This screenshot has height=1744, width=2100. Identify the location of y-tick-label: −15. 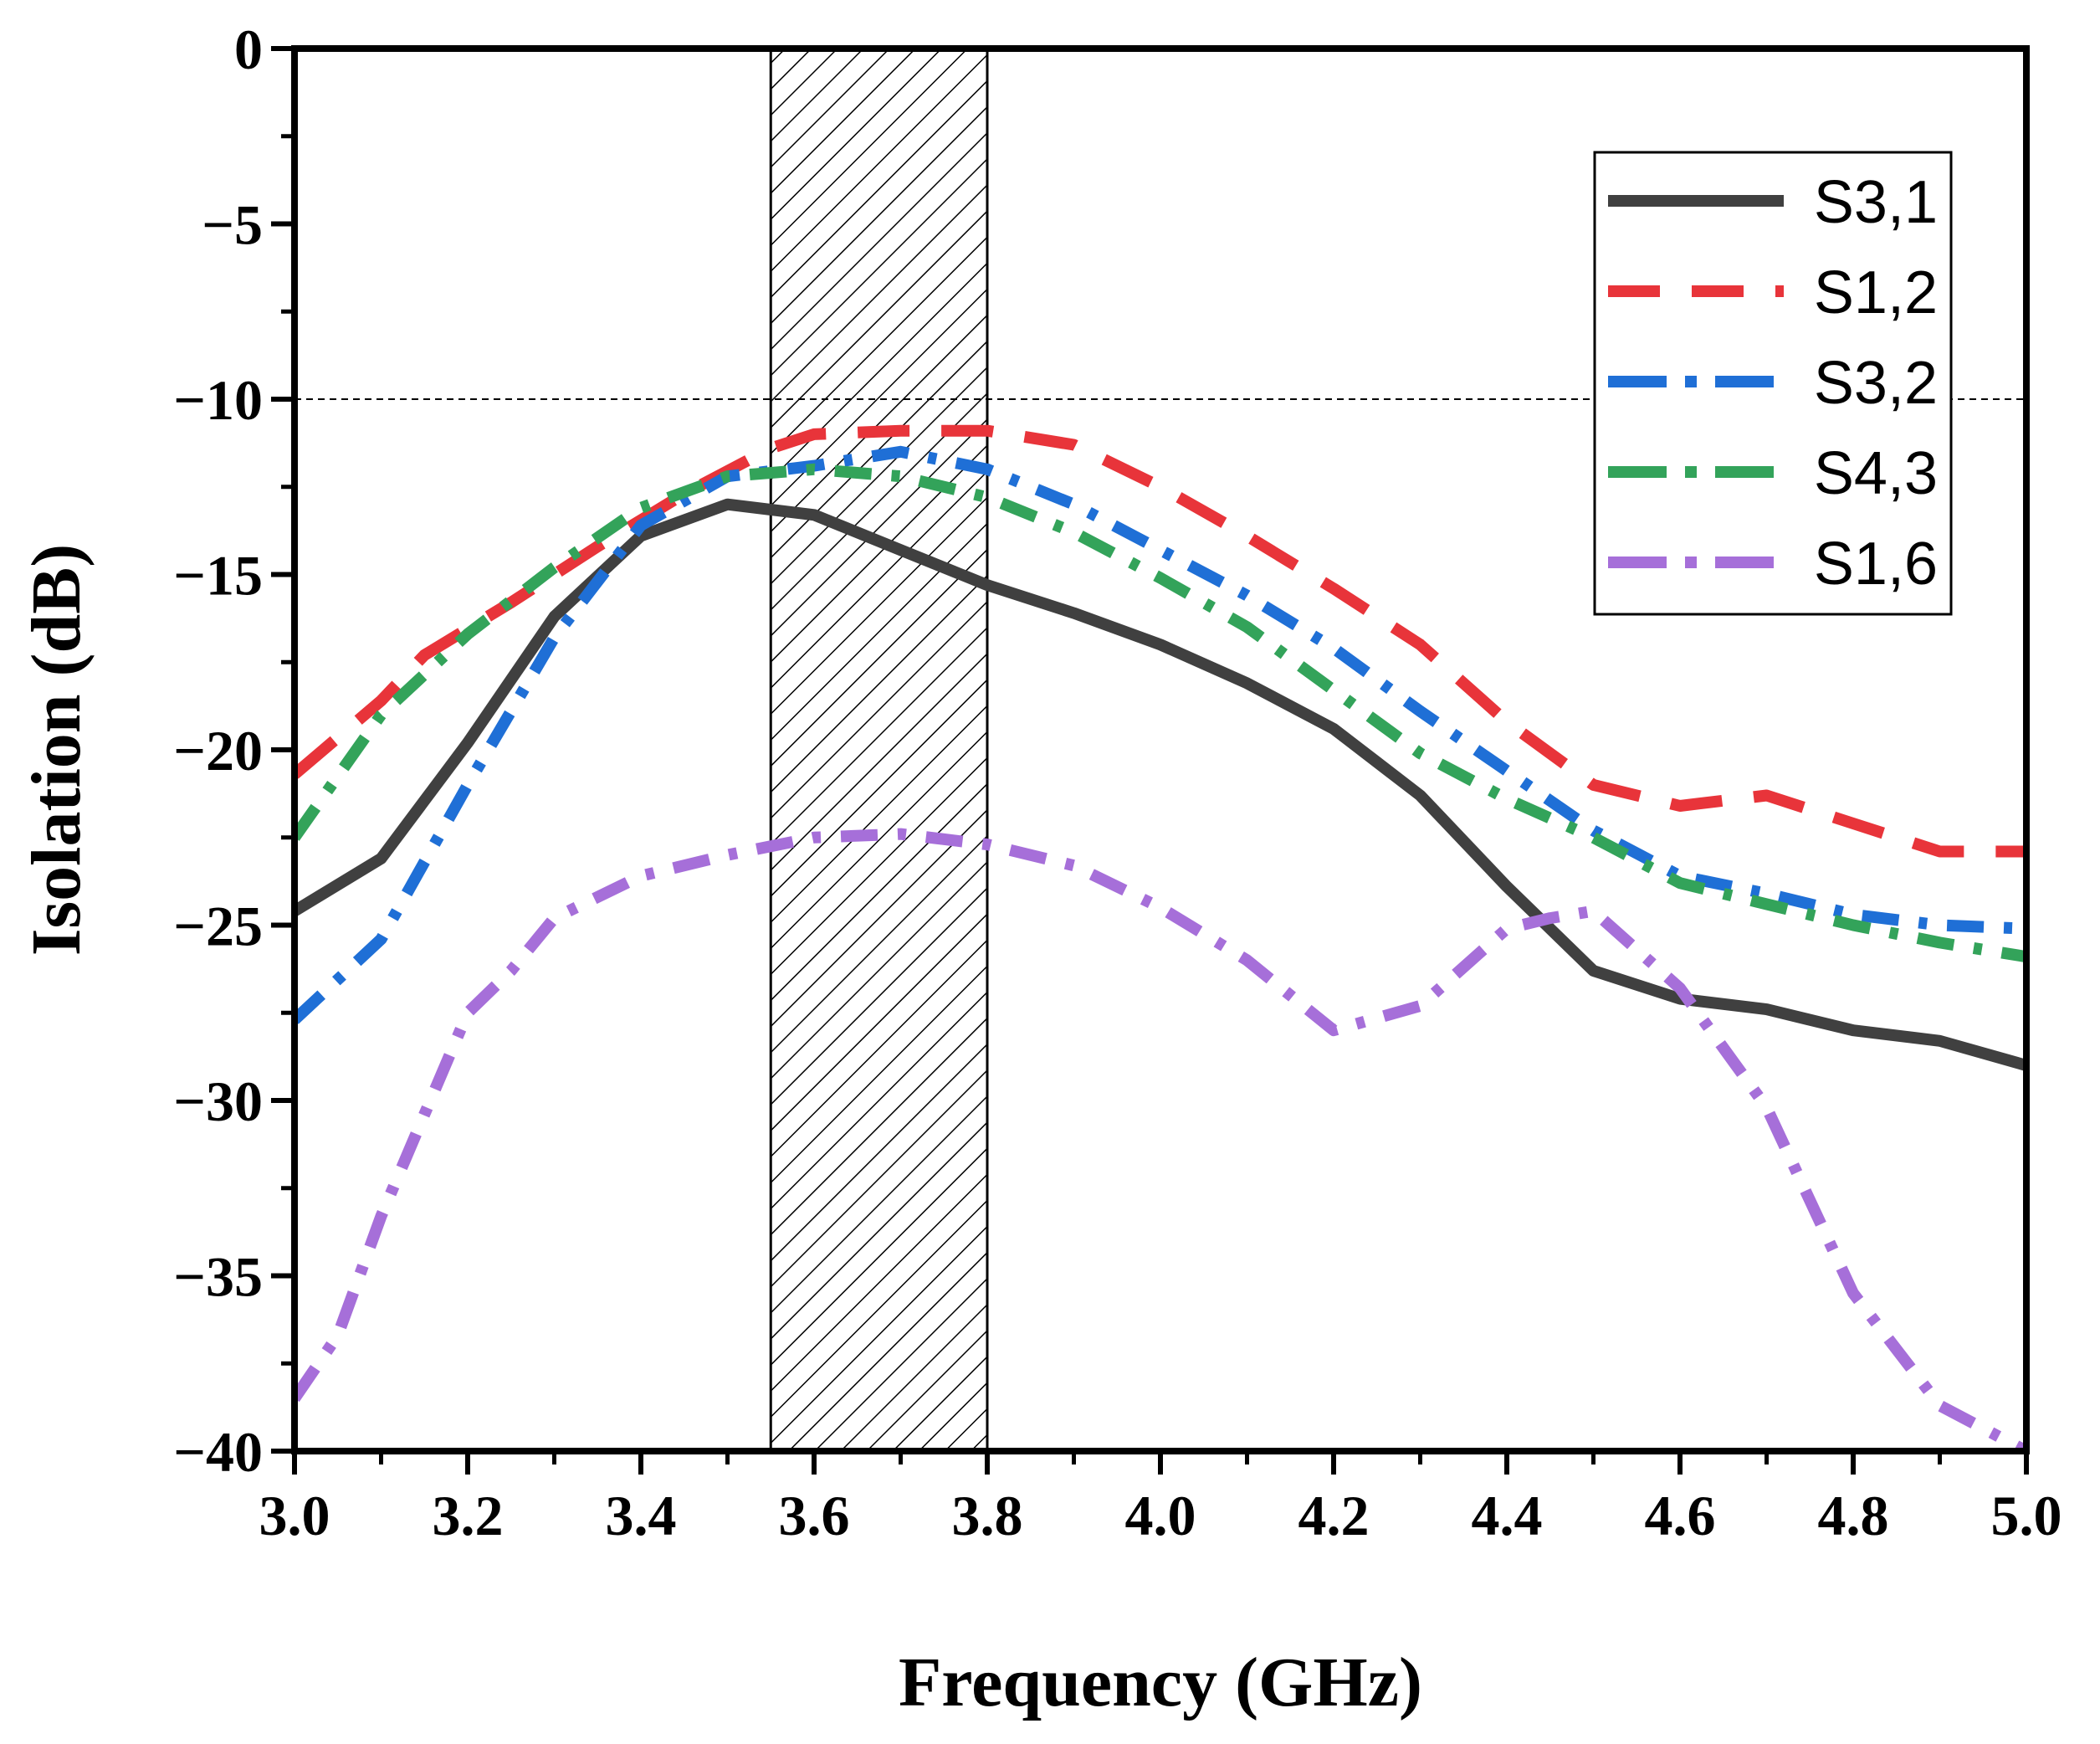
(218, 576).